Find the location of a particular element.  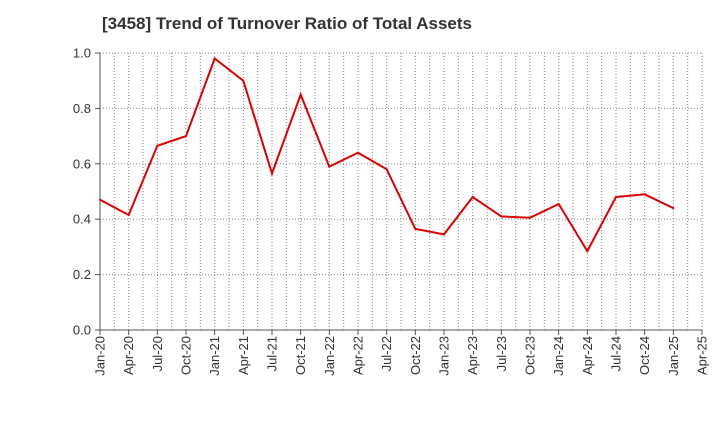

x-tick-label: Apr-22 is located at coordinates (358, 355).